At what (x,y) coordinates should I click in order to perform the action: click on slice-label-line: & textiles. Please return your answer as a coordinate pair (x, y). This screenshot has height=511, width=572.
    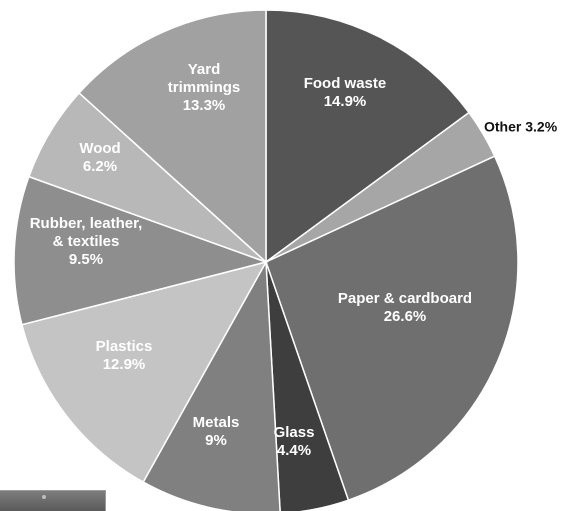
    Looking at the image, I should click on (86, 241).